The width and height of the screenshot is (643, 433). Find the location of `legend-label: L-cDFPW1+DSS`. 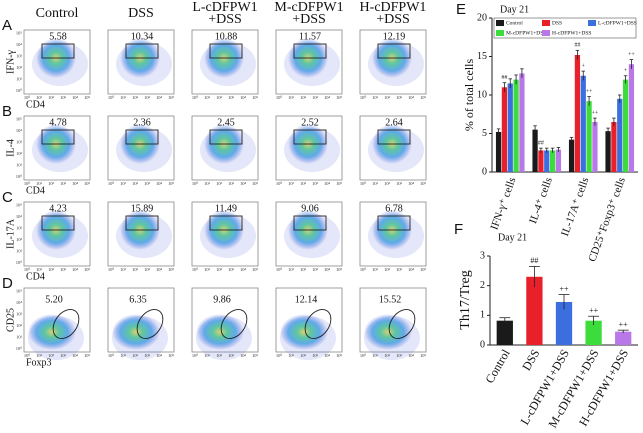

legend-label: L-cDFPW1+DSS is located at coordinates (617, 23).